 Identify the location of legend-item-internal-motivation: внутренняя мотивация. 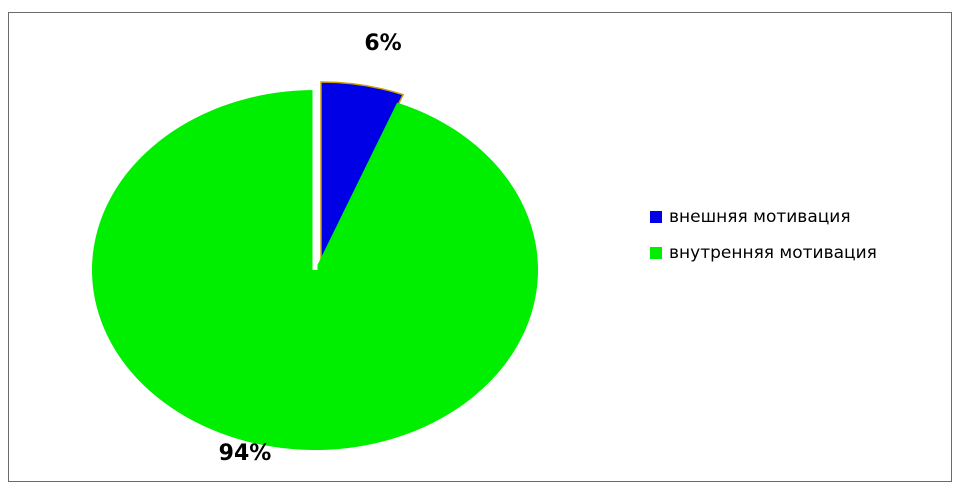
(763, 253).